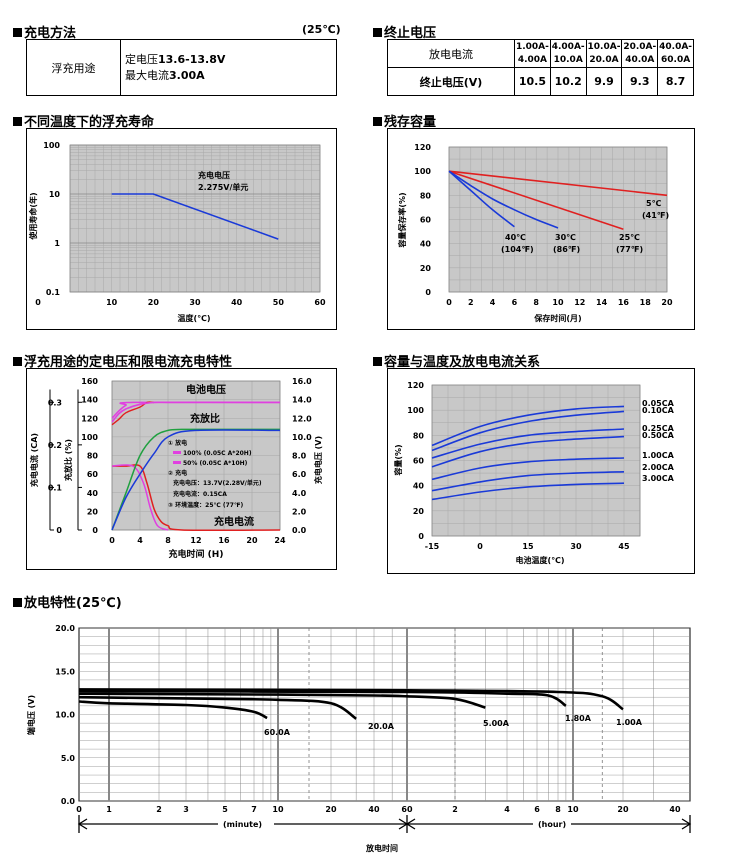 The height and width of the screenshot is (864, 756). What do you see at coordinates (79, 809) in the screenshot?
I see `minute-tick-label: 0` at bounding box center [79, 809].